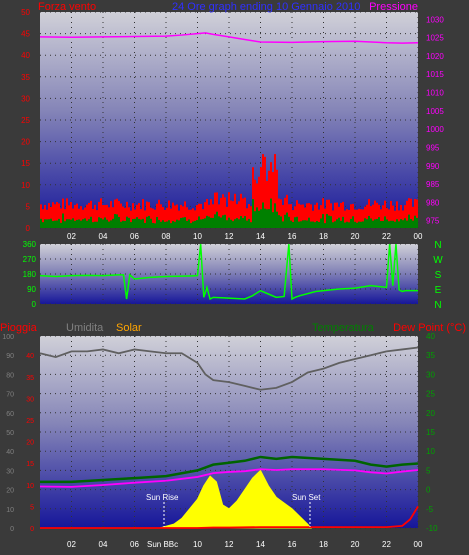 The height and width of the screenshot is (555, 469). I want to click on x-tick-label: 00, so click(418, 544).